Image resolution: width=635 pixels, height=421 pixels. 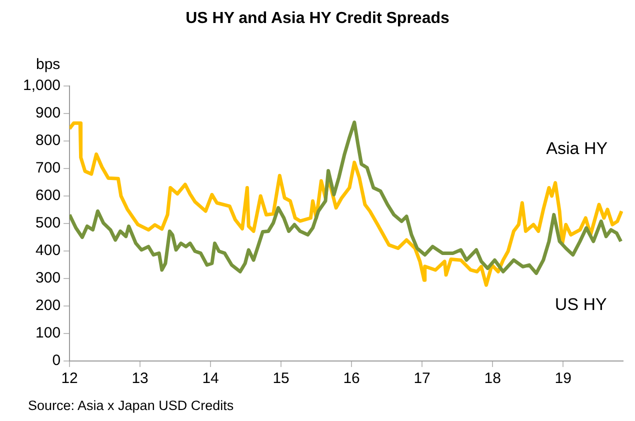 What do you see at coordinates (492, 379) in the screenshot?
I see `x-tick-label: 18` at bounding box center [492, 379].